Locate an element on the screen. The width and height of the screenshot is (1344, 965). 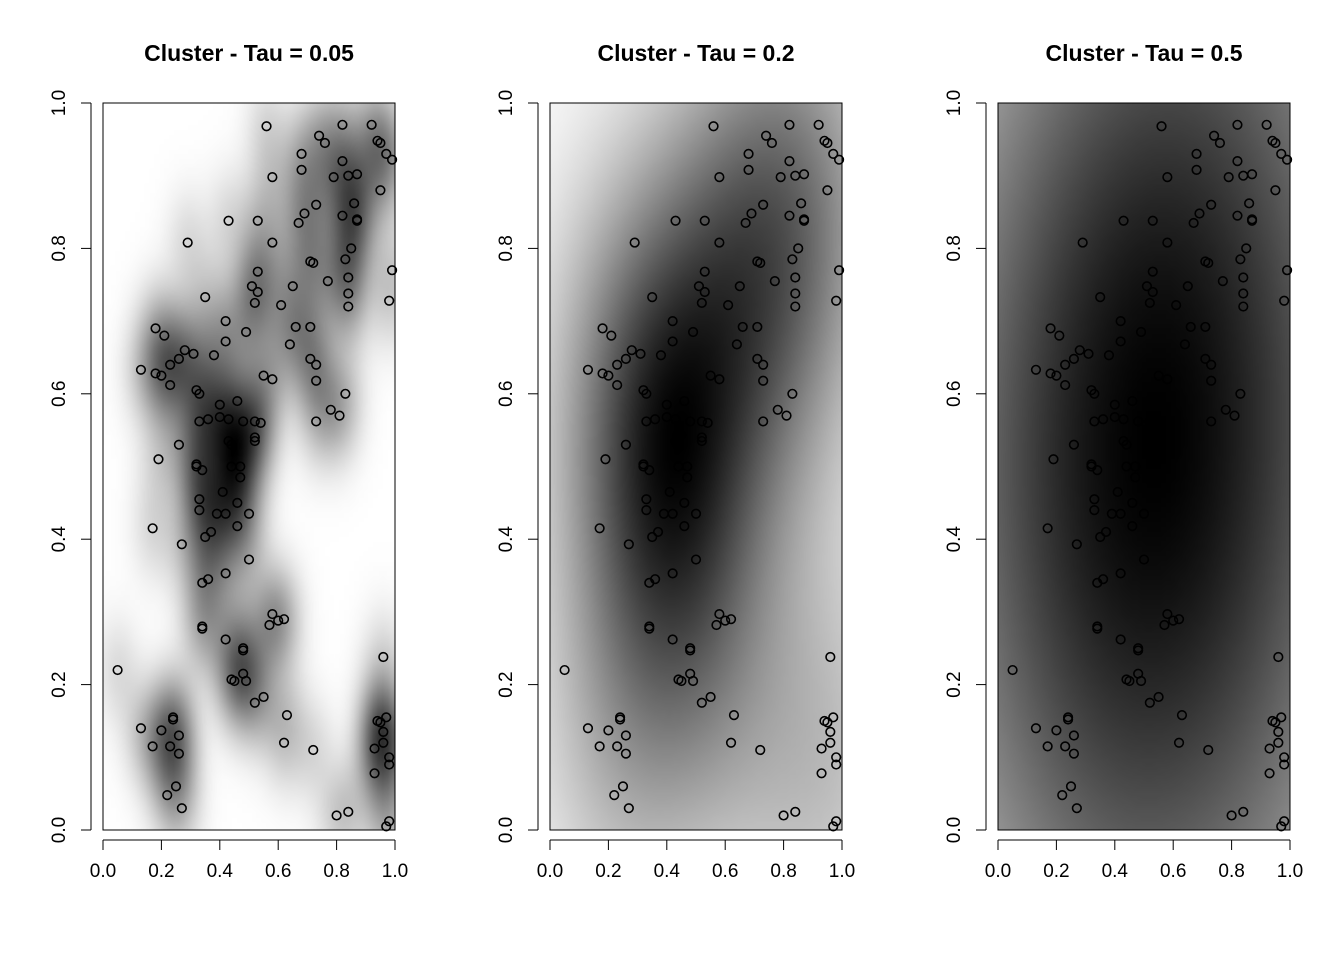
x-tick-label: 0.0 is located at coordinates (550, 871).